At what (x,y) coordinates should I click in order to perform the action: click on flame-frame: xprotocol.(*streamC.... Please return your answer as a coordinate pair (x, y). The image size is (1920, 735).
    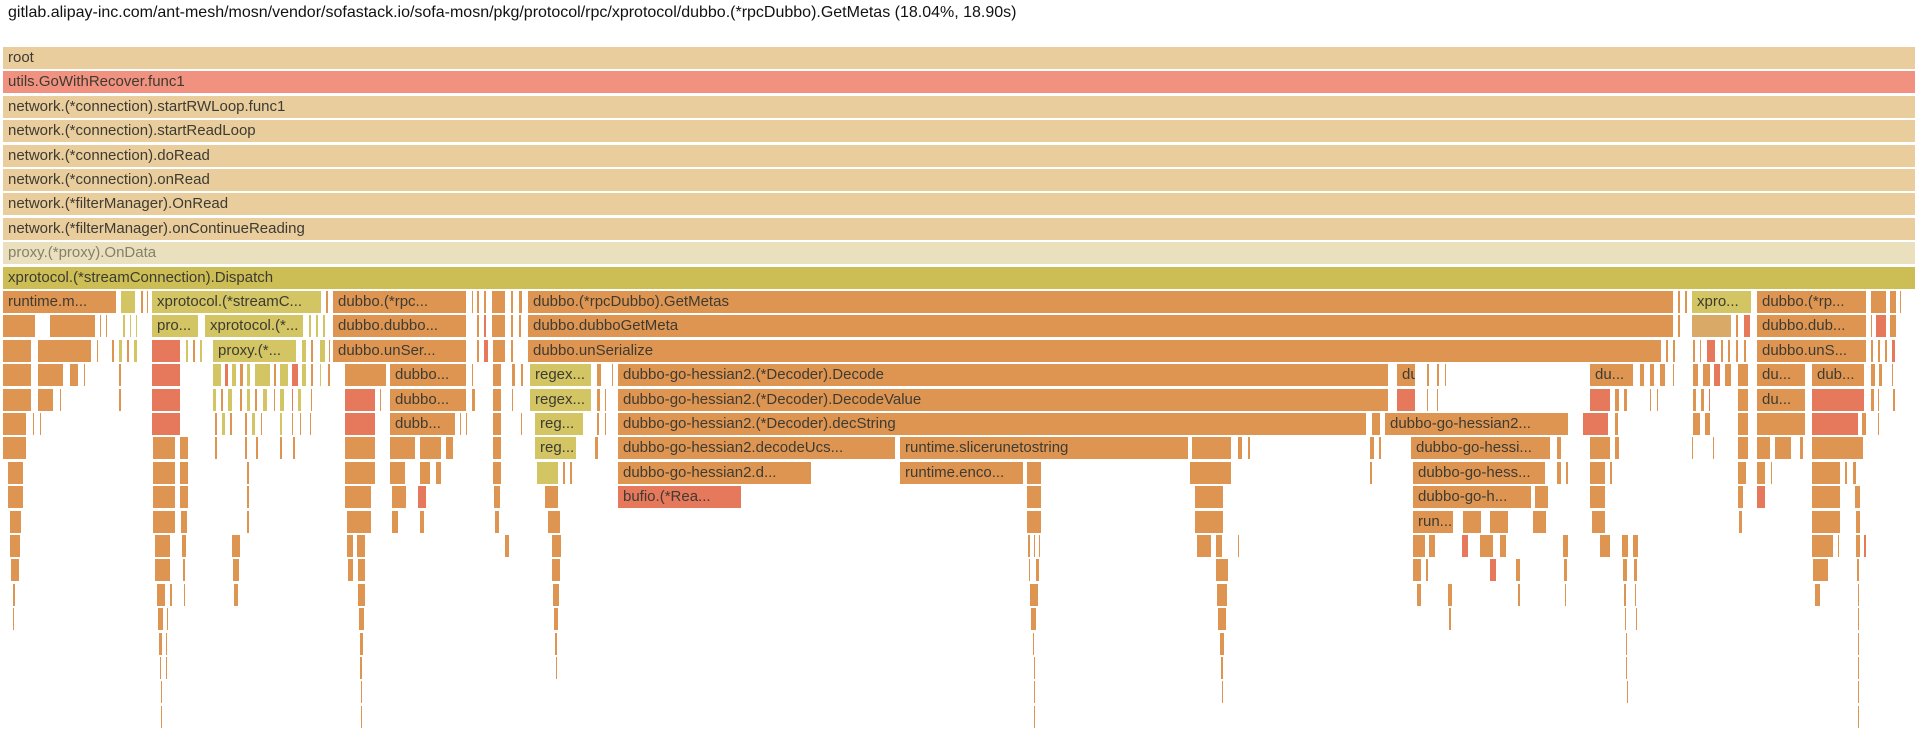
    Looking at the image, I should click on (236, 302).